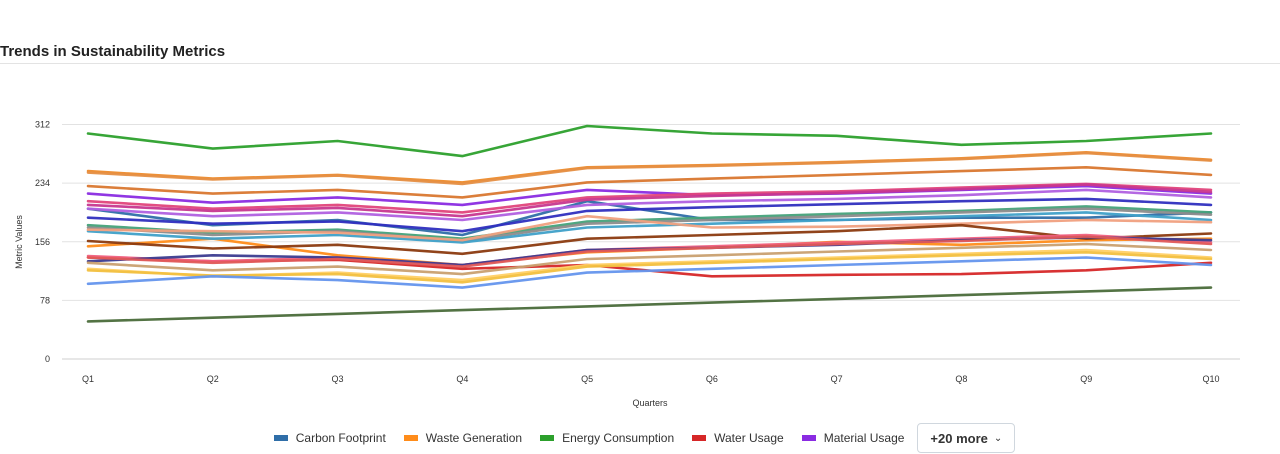 This screenshot has width=1280, height=454. I want to click on more-series-label: +20 more, so click(959, 438).